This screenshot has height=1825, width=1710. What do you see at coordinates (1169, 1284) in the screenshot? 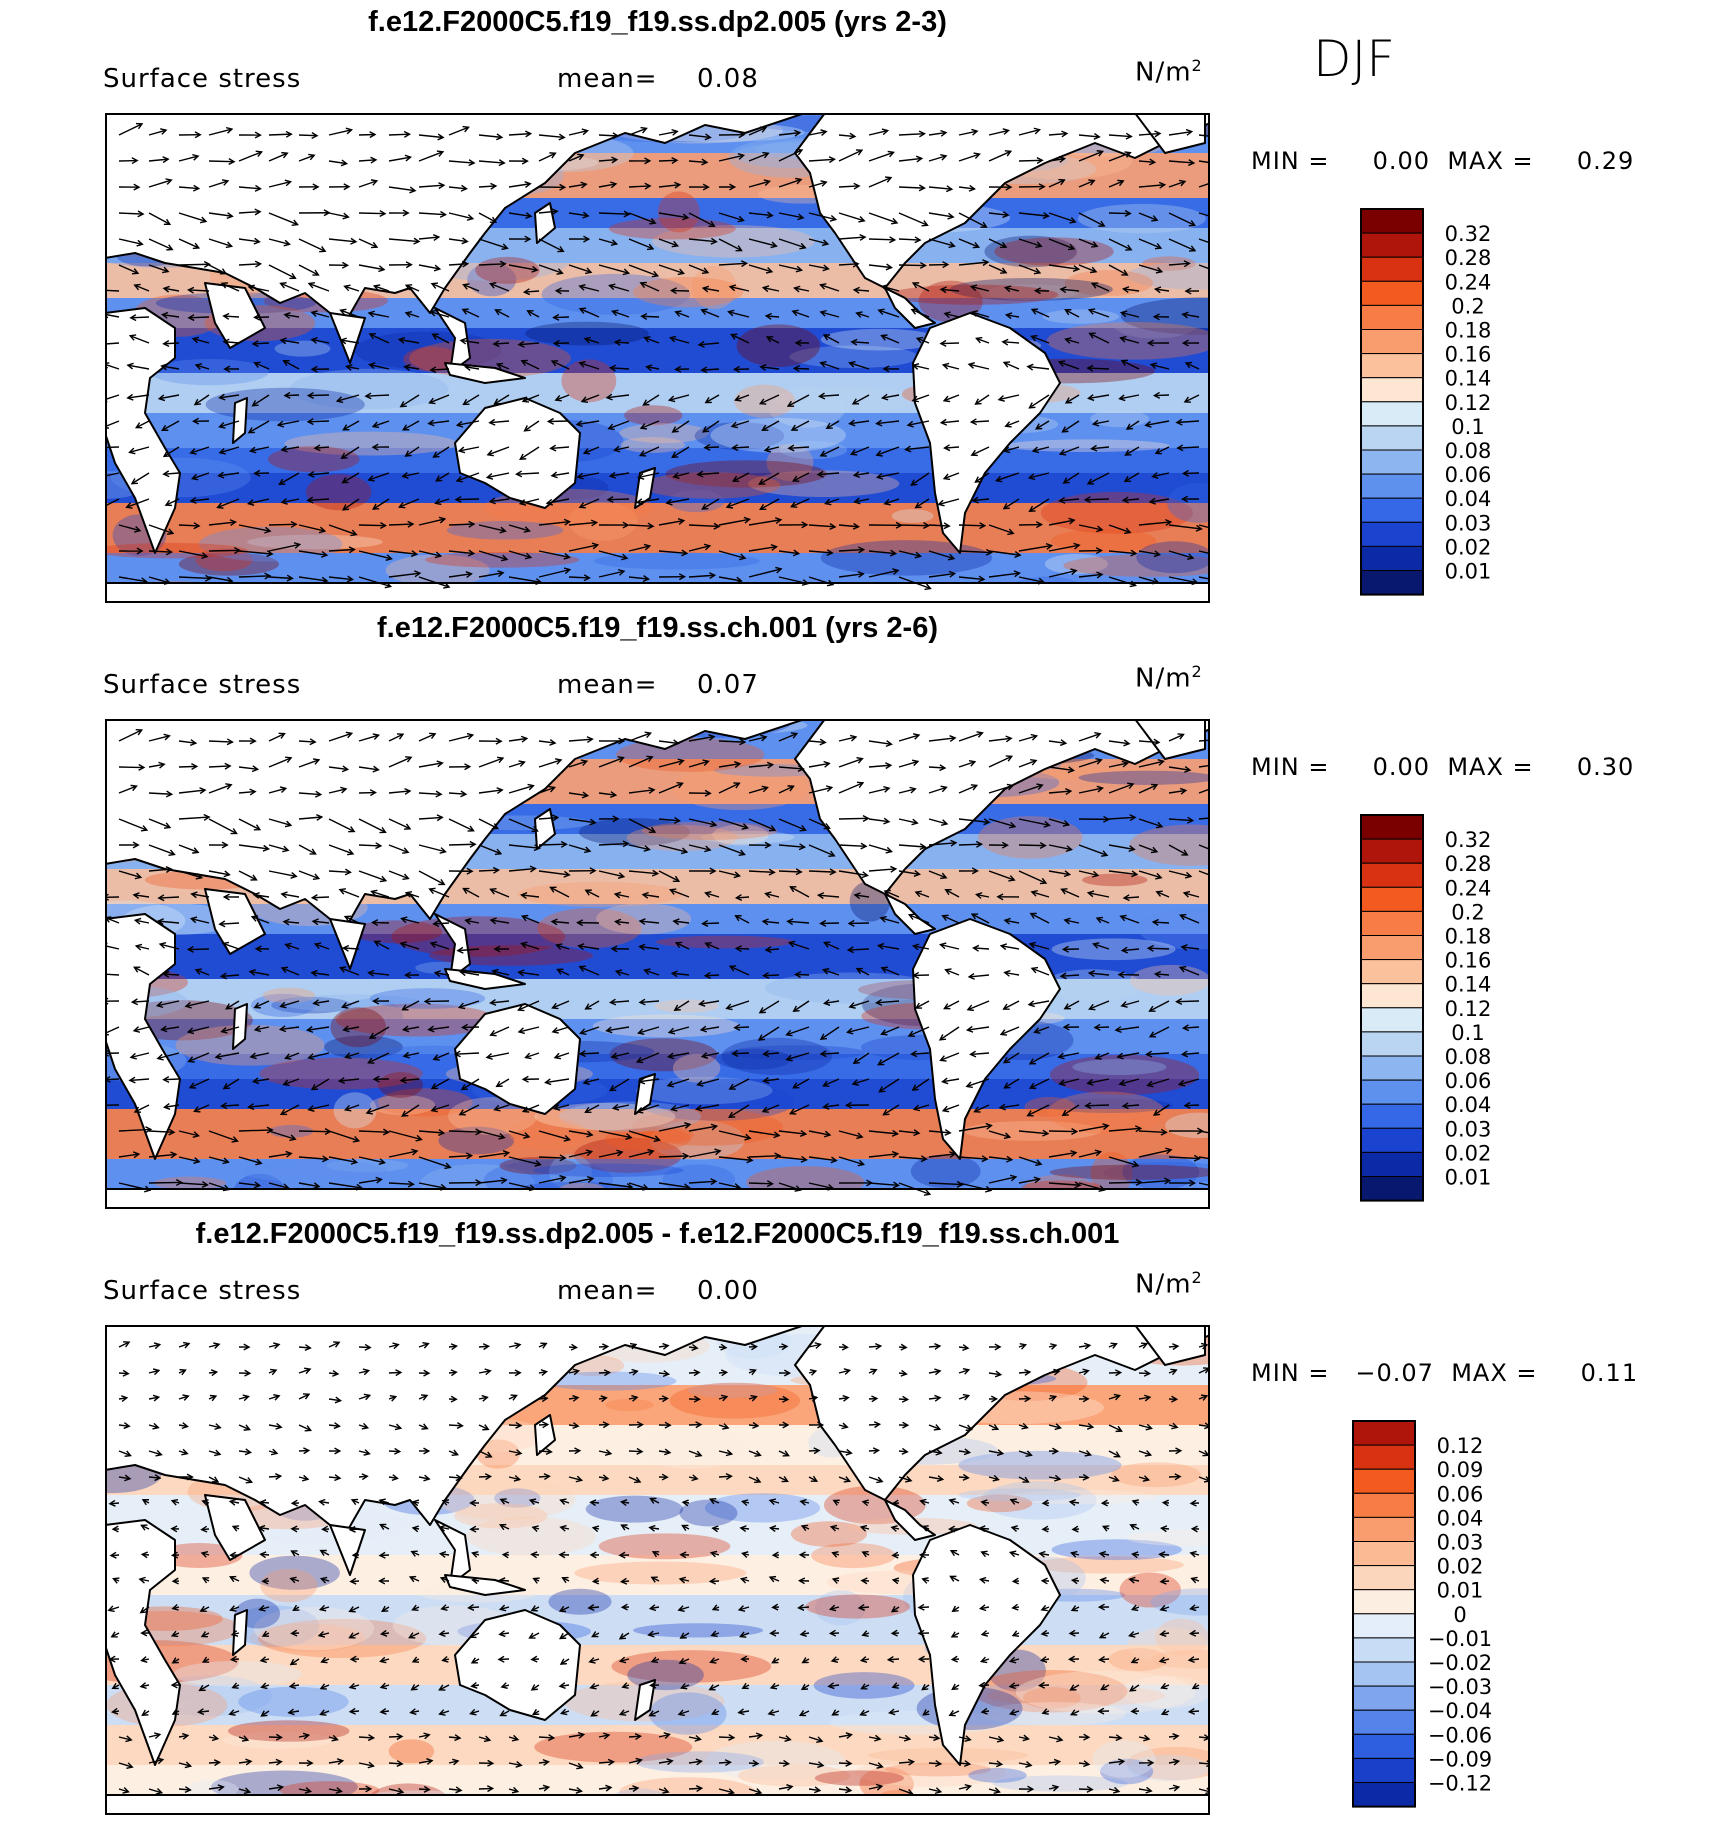
I see `panel-3-unit: N/m2` at bounding box center [1169, 1284].